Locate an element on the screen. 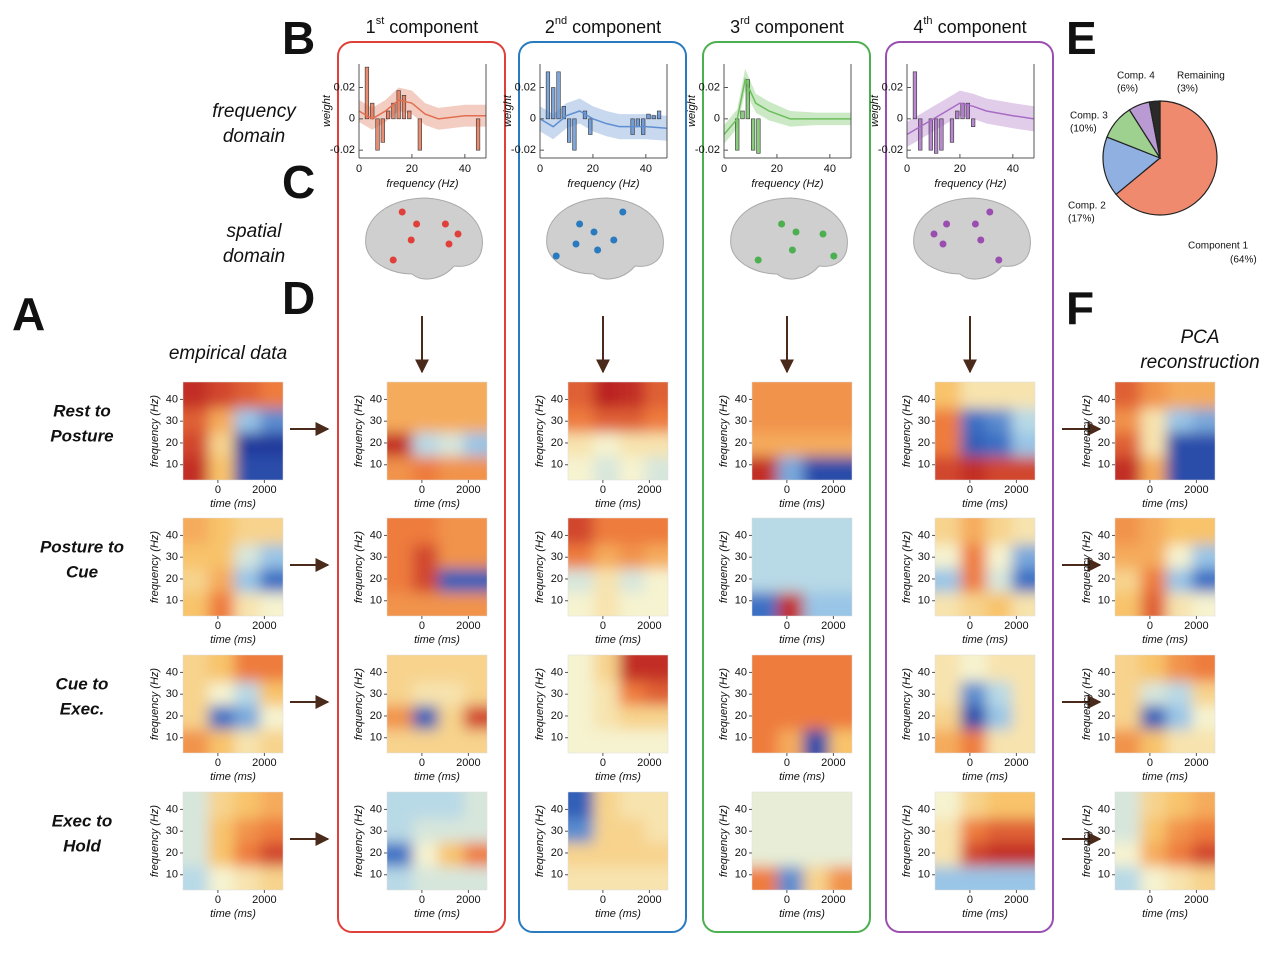  y-tick-label: 30 is located at coordinates (172, 557).